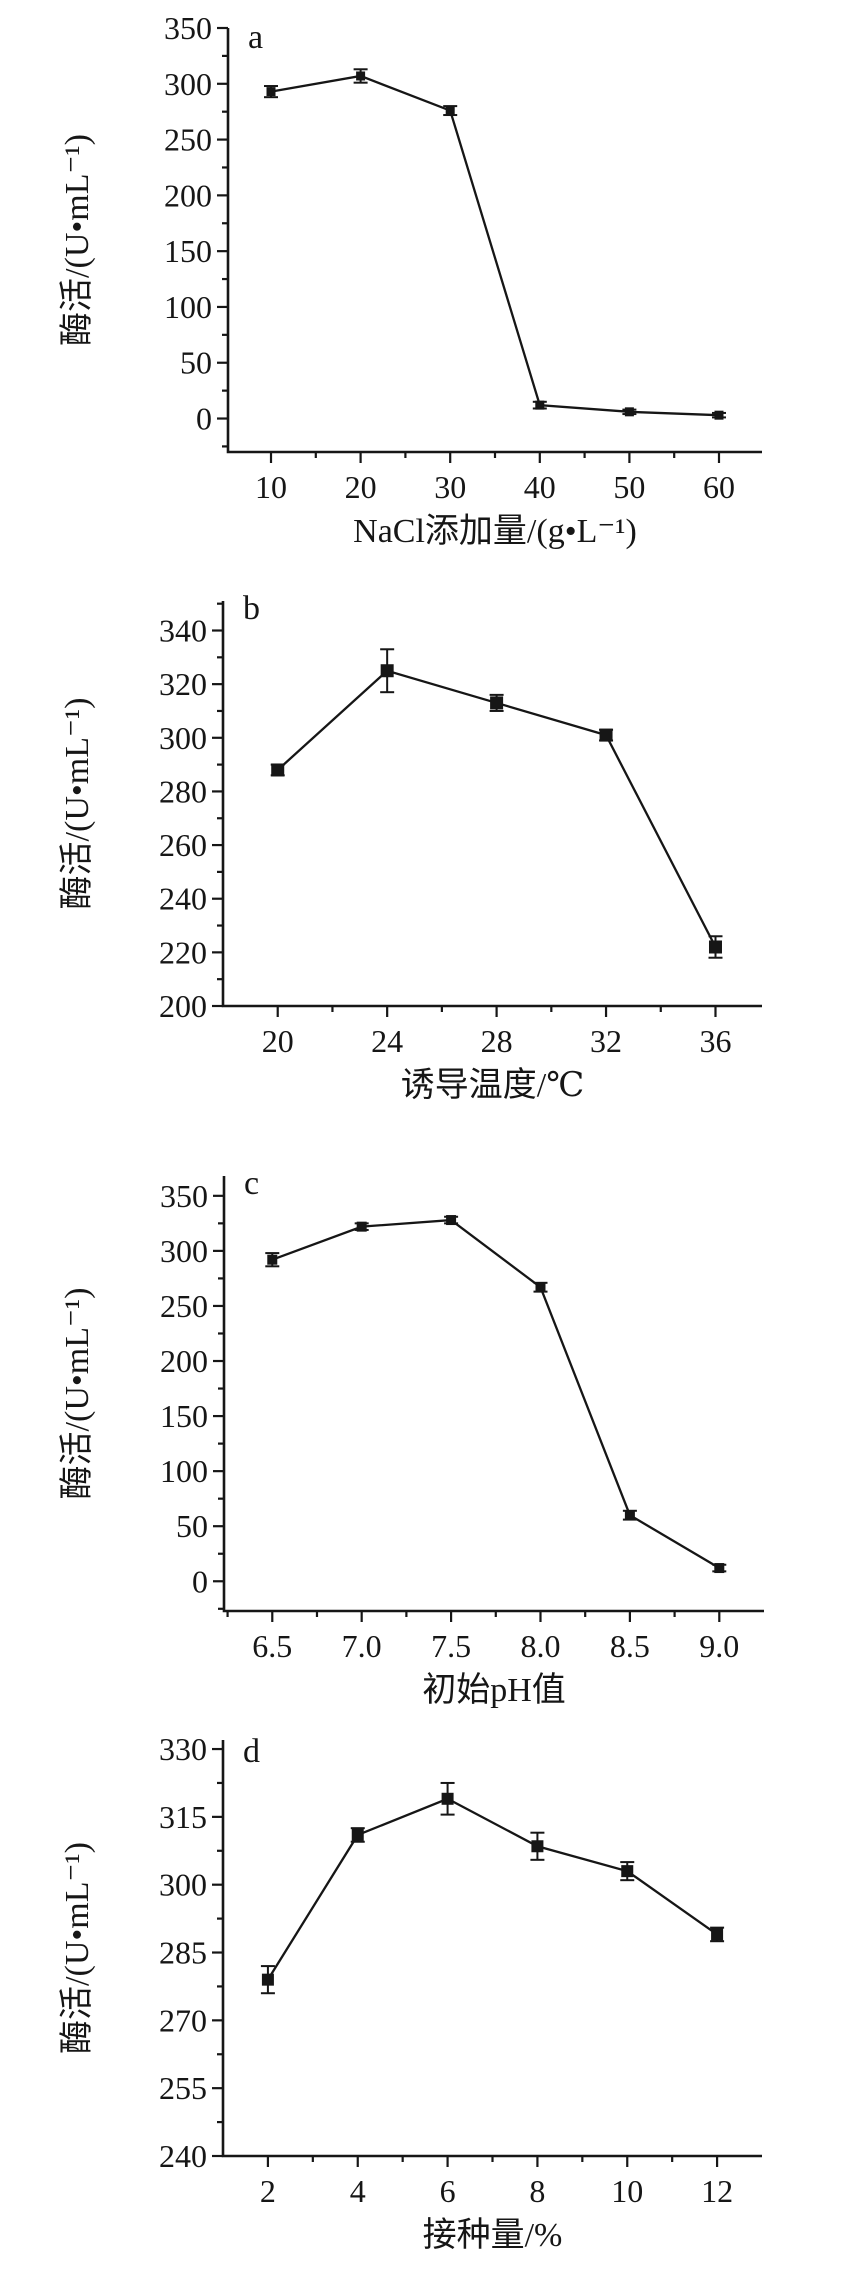 The image size is (854, 2285). What do you see at coordinates (715, 1041) in the screenshot?
I see `x-tick-label: 36` at bounding box center [715, 1041].